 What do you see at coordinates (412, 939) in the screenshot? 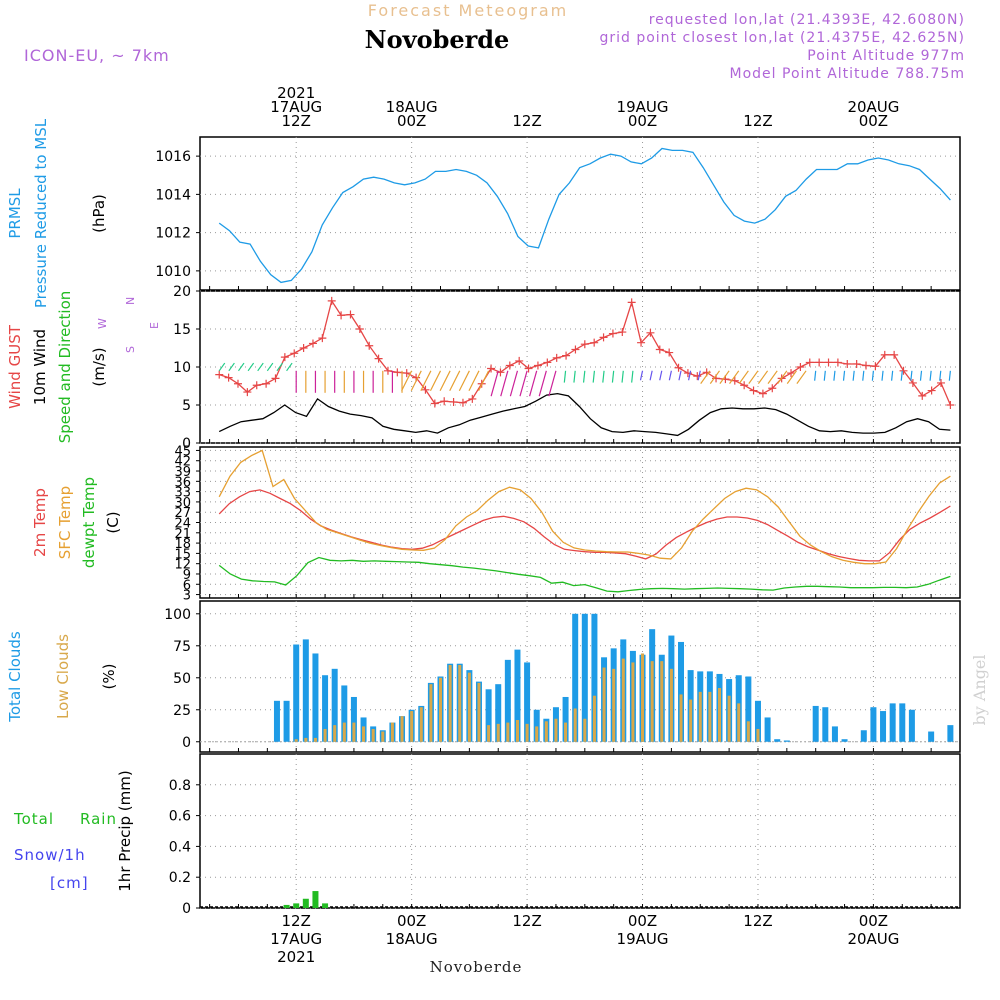
I see `bottom-time-label: 18AUG` at bounding box center [412, 939].